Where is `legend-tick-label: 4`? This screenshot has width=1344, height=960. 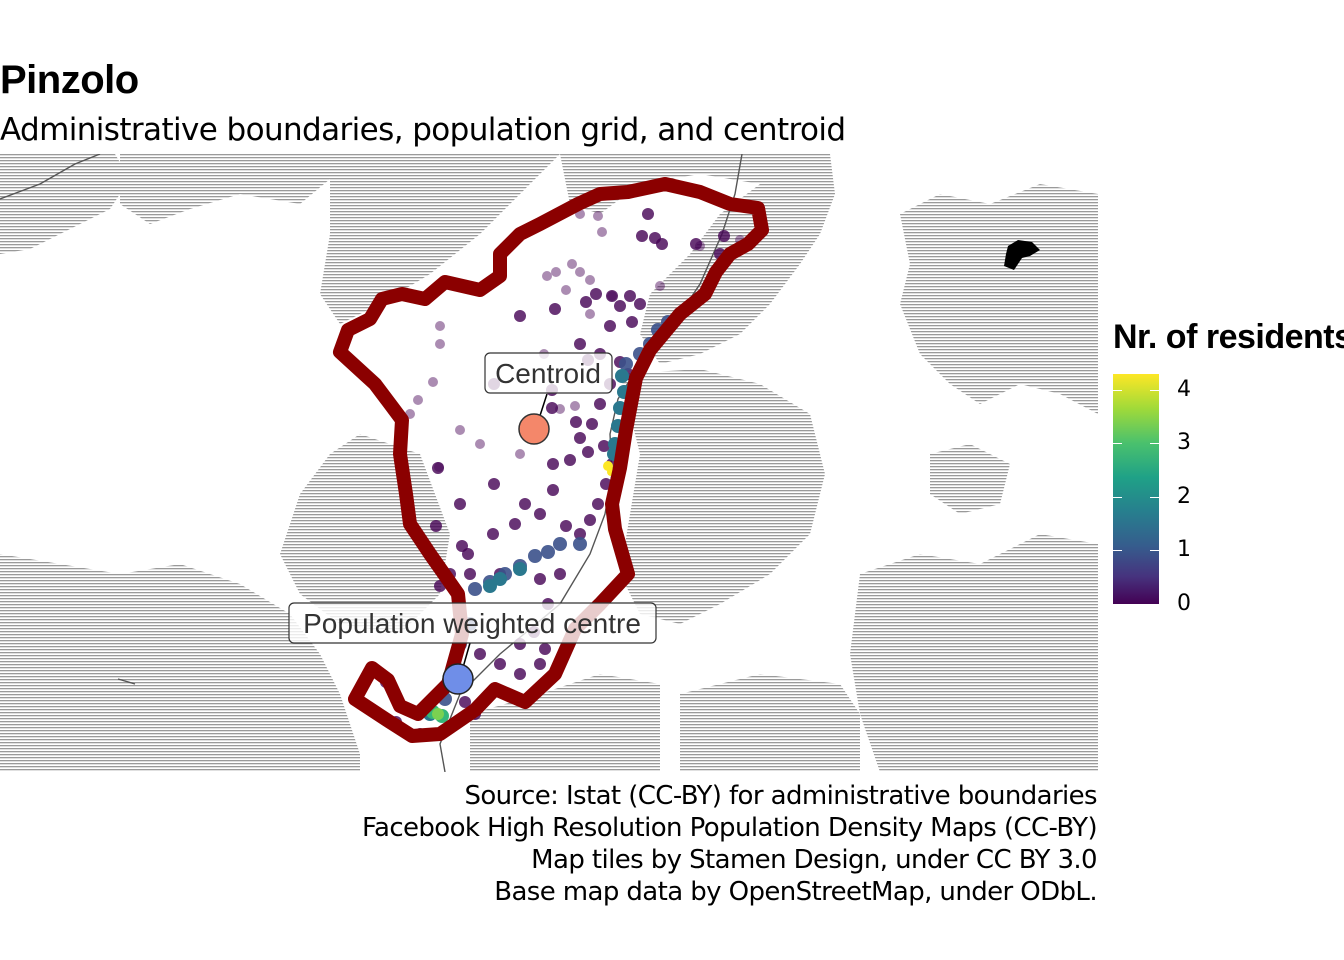
legend-tick-label: 4 is located at coordinates (1184, 389).